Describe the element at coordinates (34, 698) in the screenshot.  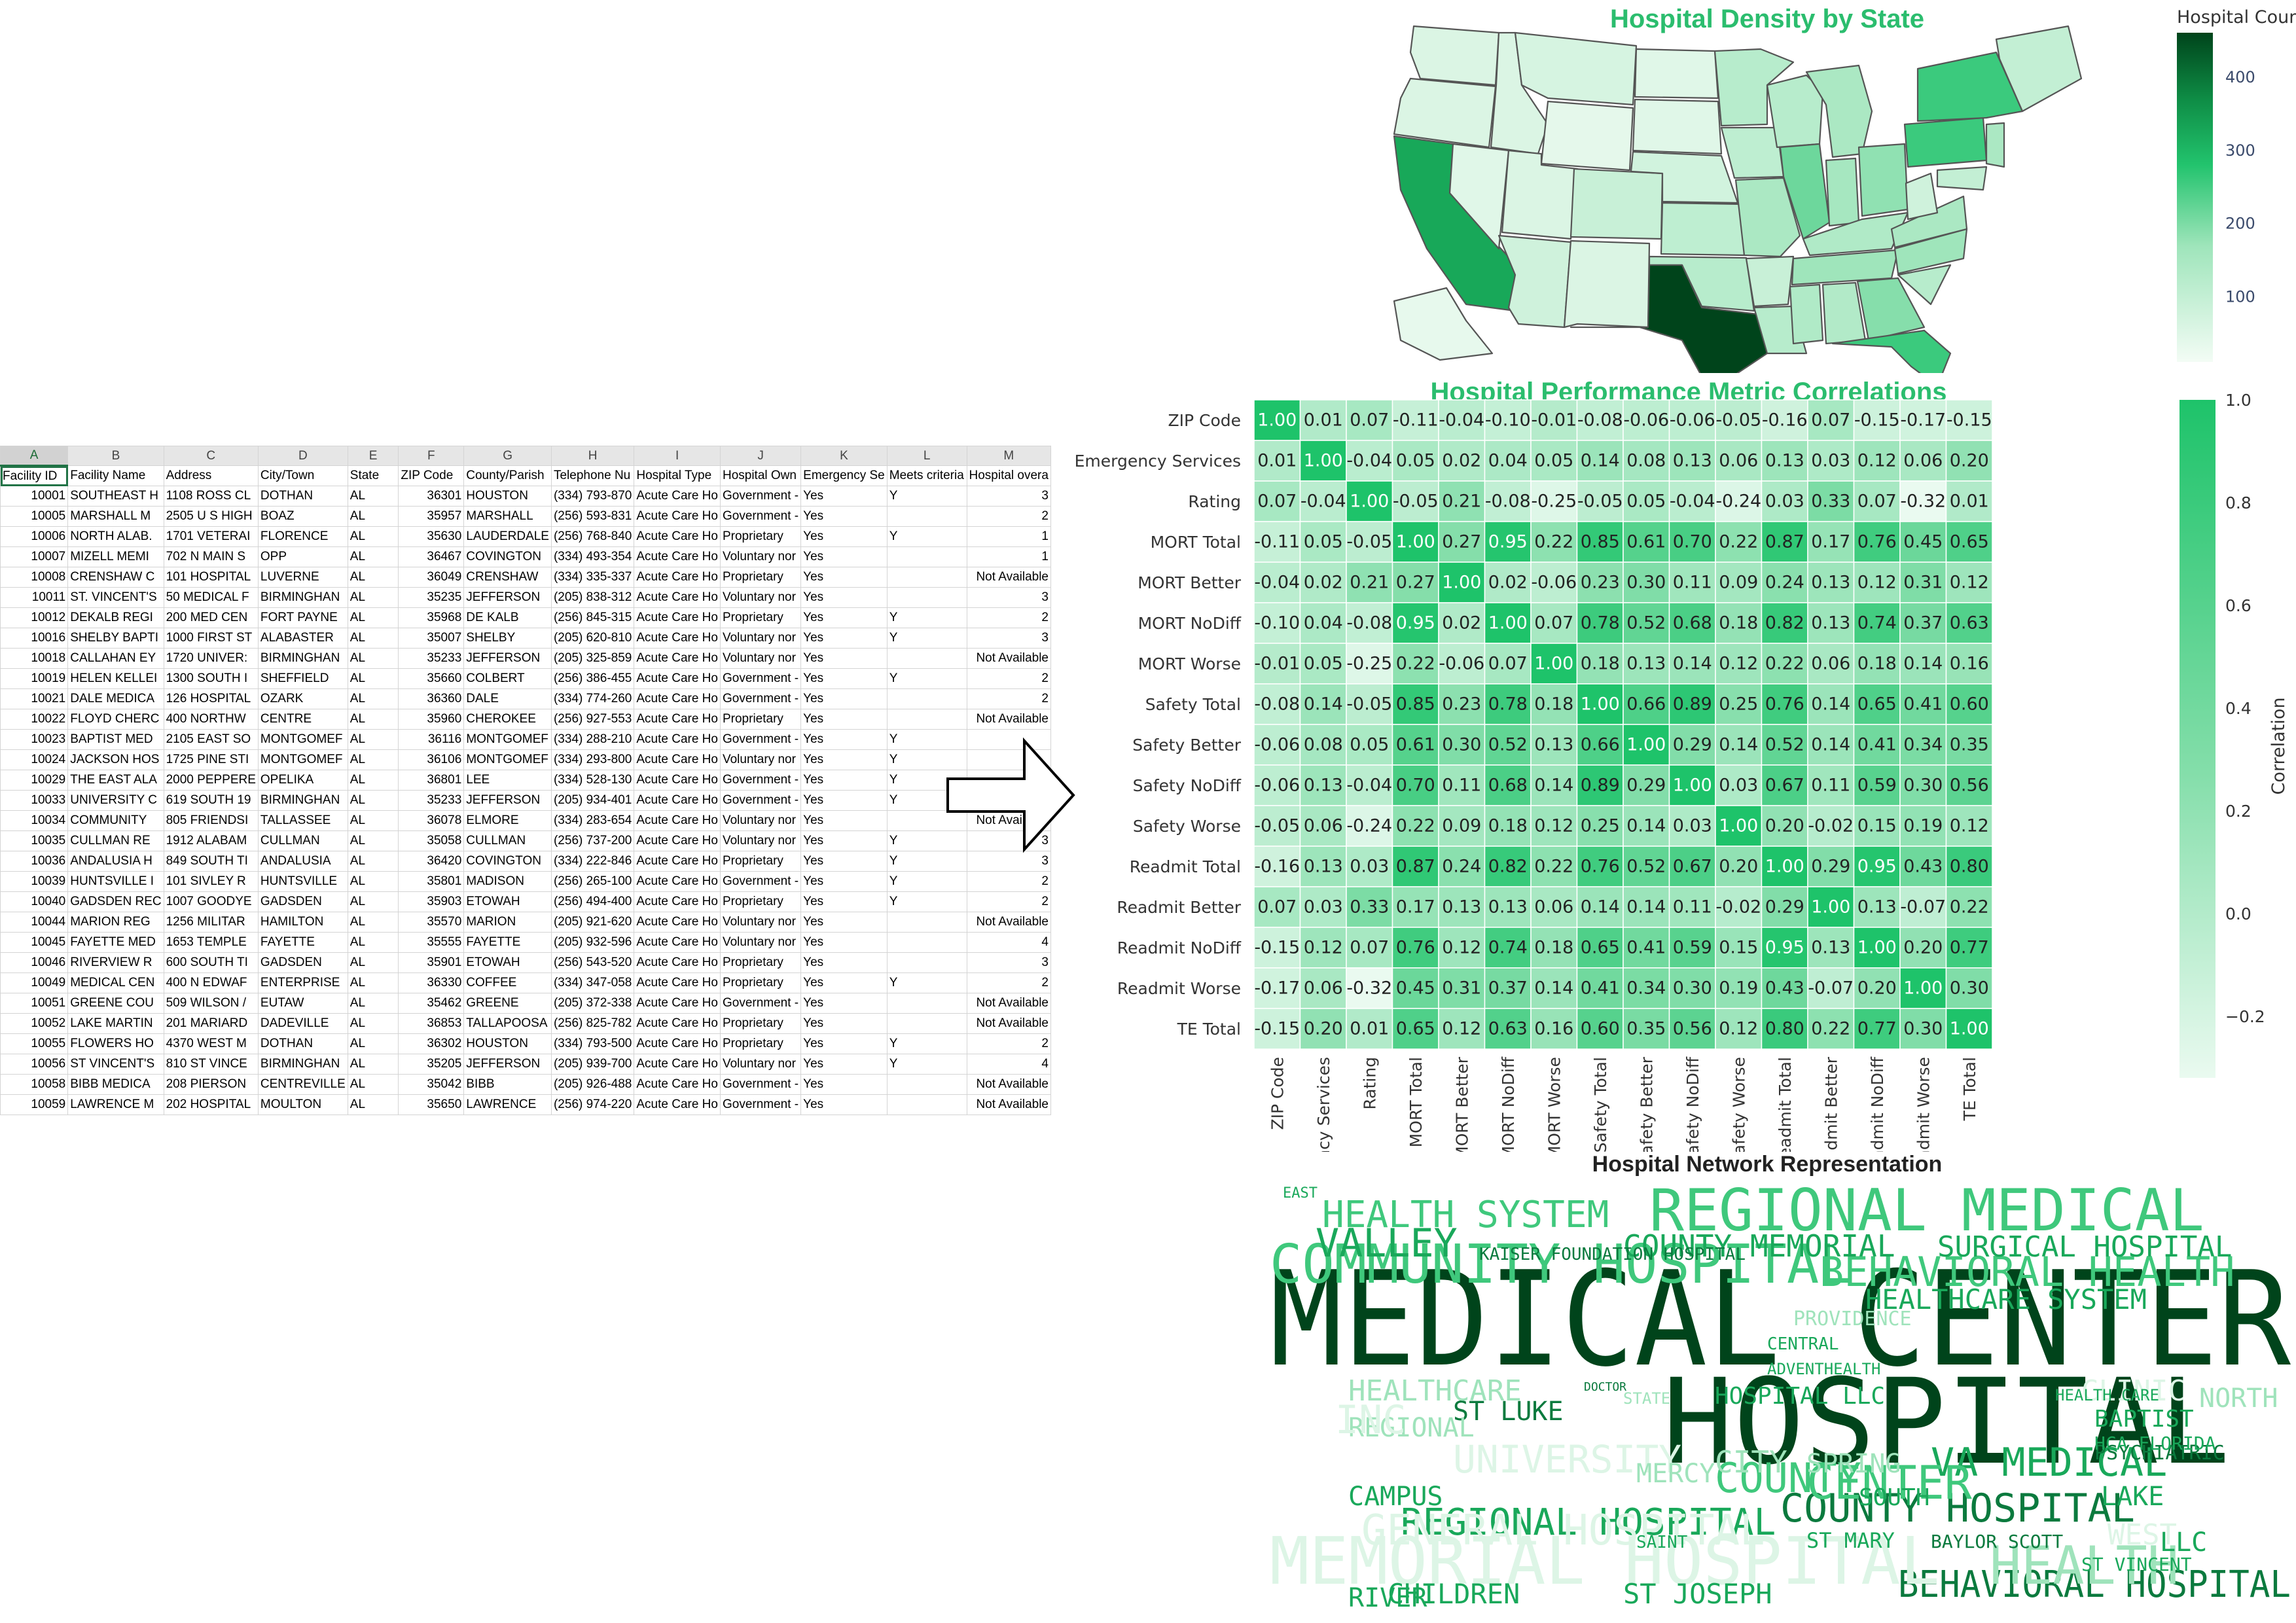
I see `table-cell: 10021` at that location.